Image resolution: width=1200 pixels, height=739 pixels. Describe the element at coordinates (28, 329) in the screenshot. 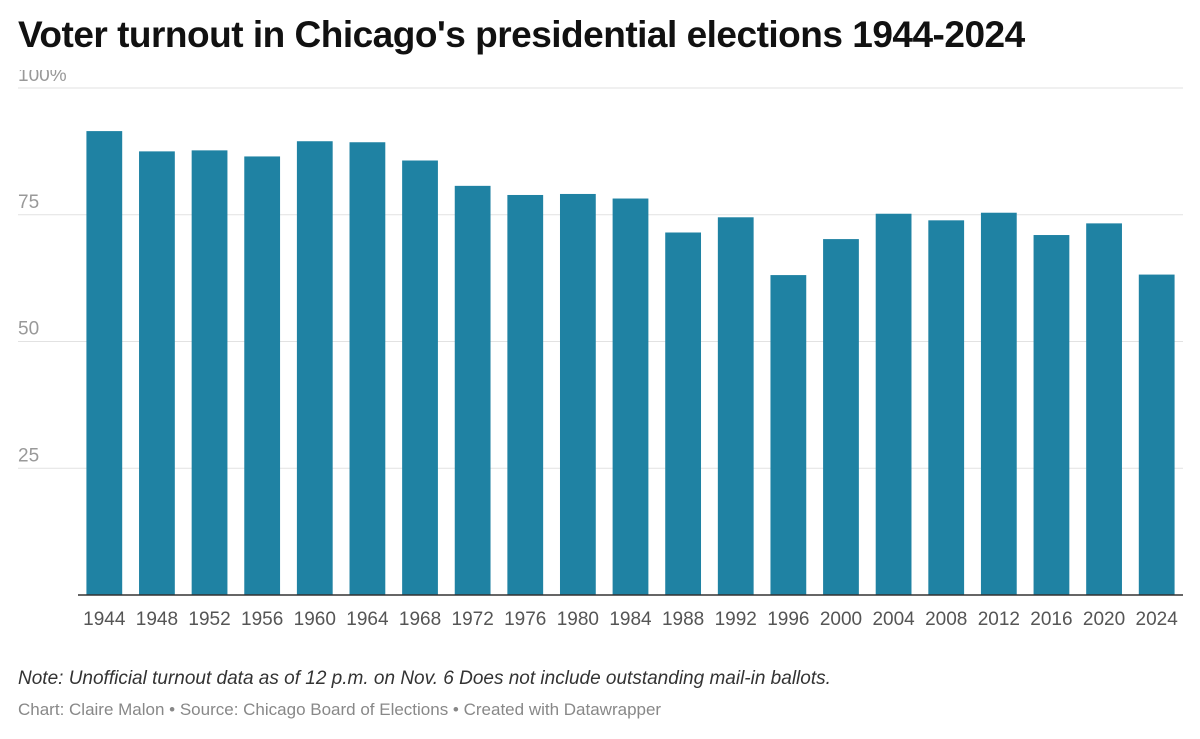

I see `y-tick-label: 50` at that location.